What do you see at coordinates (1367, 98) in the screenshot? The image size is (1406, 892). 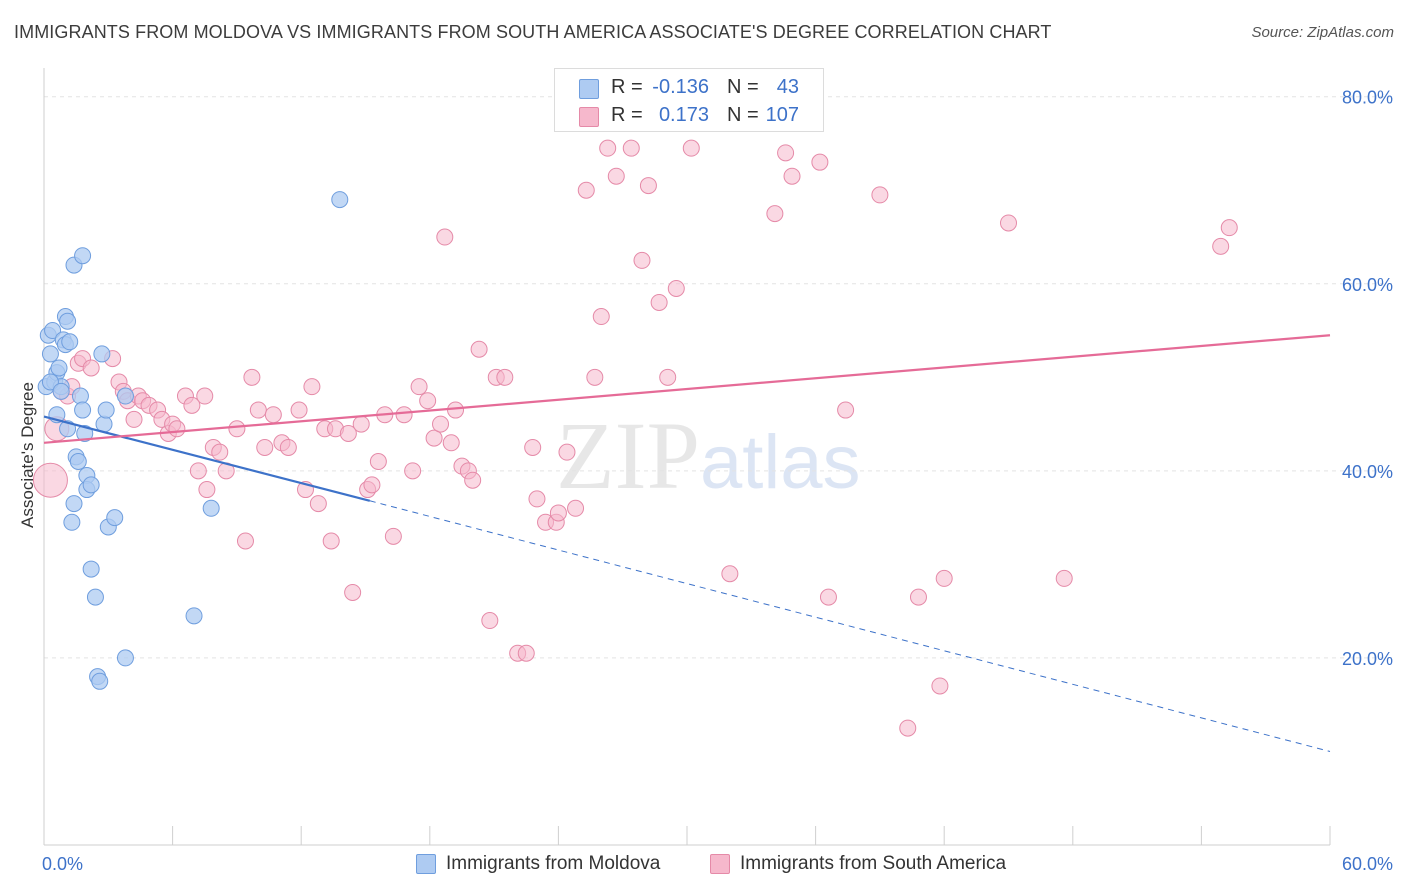 I see `y-tick-label: 80.0%` at bounding box center [1367, 98].